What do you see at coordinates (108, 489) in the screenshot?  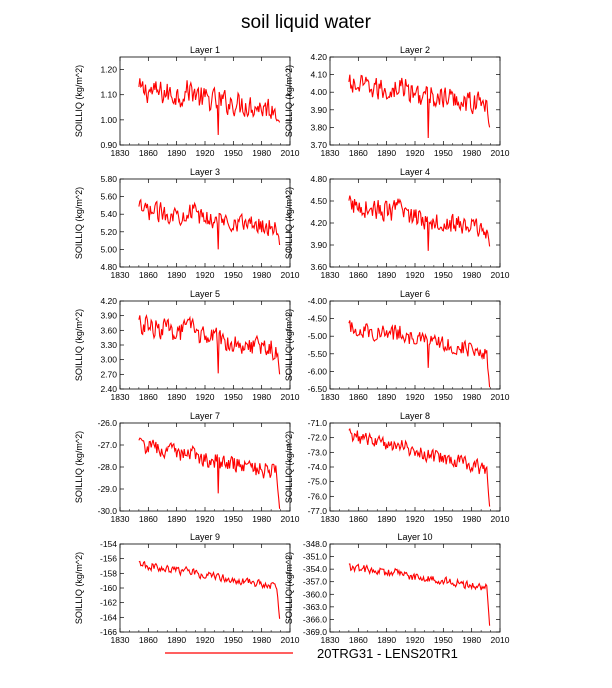 I see `y-tick-label: -29.0` at bounding box center [108, 489].